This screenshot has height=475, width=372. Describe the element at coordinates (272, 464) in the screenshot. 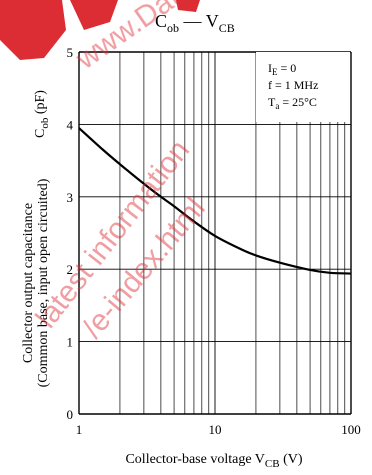

I see `xlabel-sub: CB` at that location.